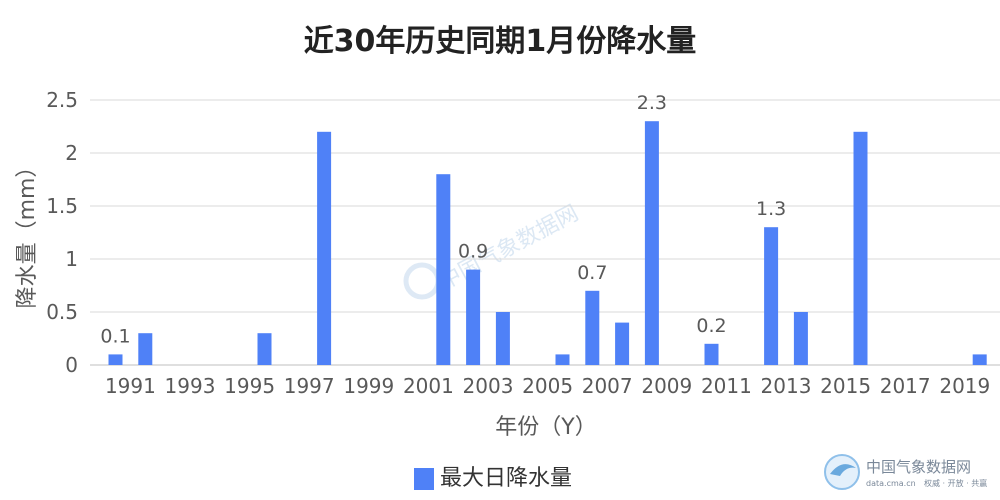  Describe the element at coordinates (71, 365) in the screenshot. I see `y-tick-label: 0` at that location.